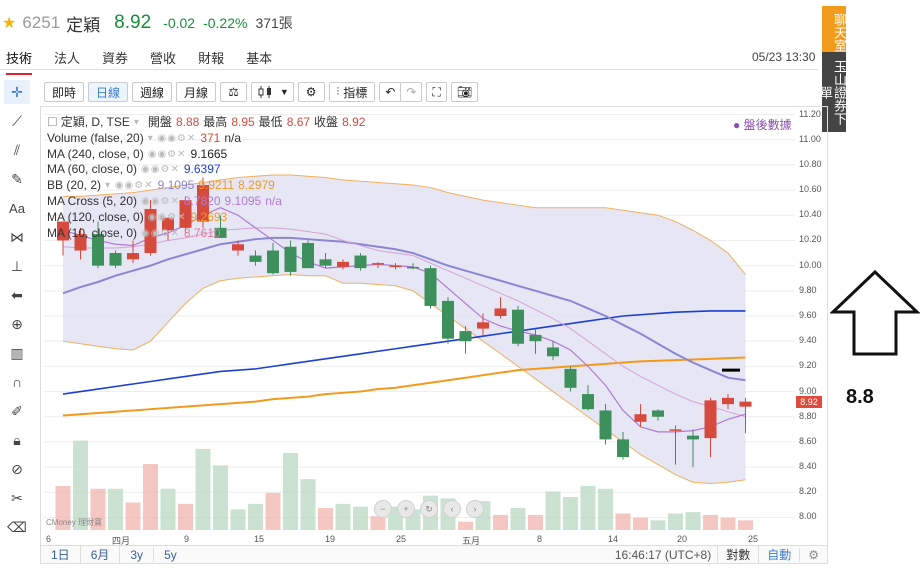 This screenshot has height=580, width=920. What do you see at coordinates (170, 554) in the screenshot?
I see `range-5y: 5y` at bounding box center [170, 554].